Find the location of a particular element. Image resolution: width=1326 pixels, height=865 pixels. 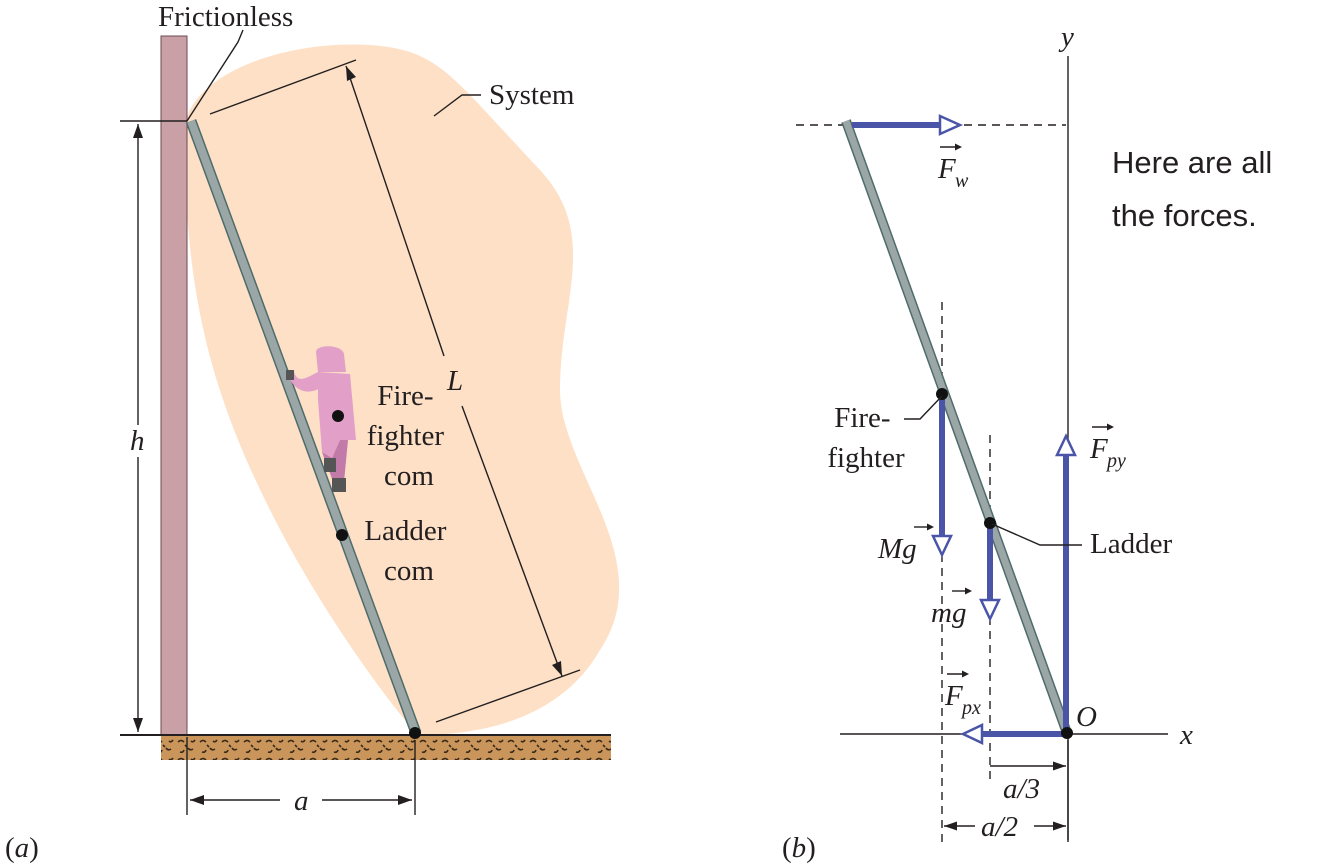

L-top-tick is located at coordinates (283, 87).